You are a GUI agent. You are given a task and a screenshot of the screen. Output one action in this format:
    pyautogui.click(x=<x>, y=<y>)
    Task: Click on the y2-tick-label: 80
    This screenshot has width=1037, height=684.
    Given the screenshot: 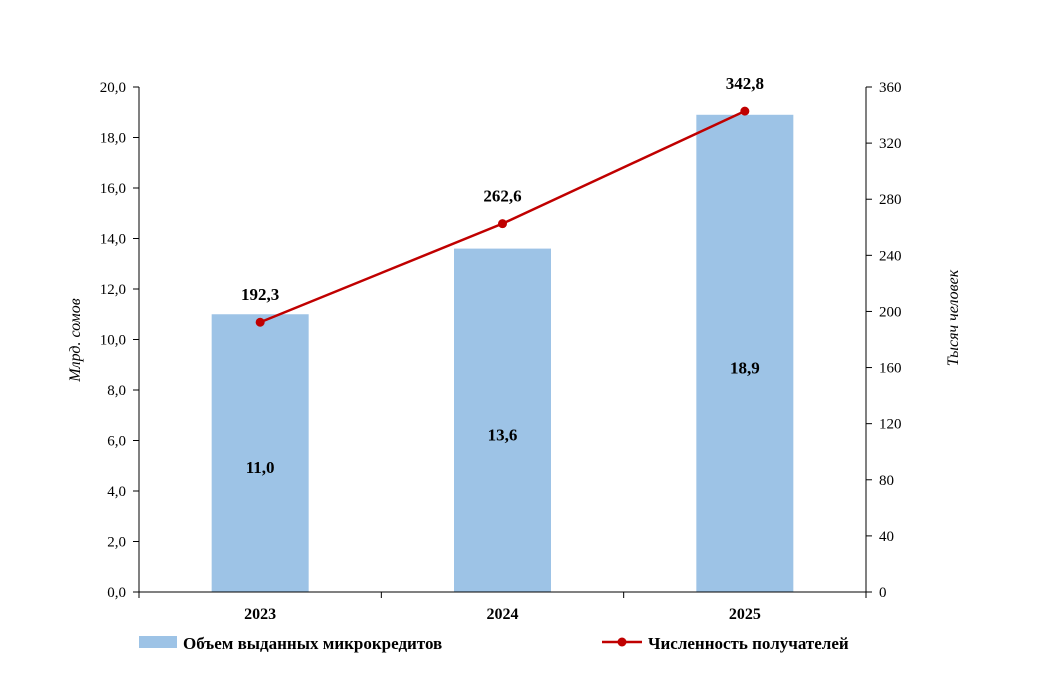 What is the action you would take?
    pyautogui.click(x=886, y=481)
    